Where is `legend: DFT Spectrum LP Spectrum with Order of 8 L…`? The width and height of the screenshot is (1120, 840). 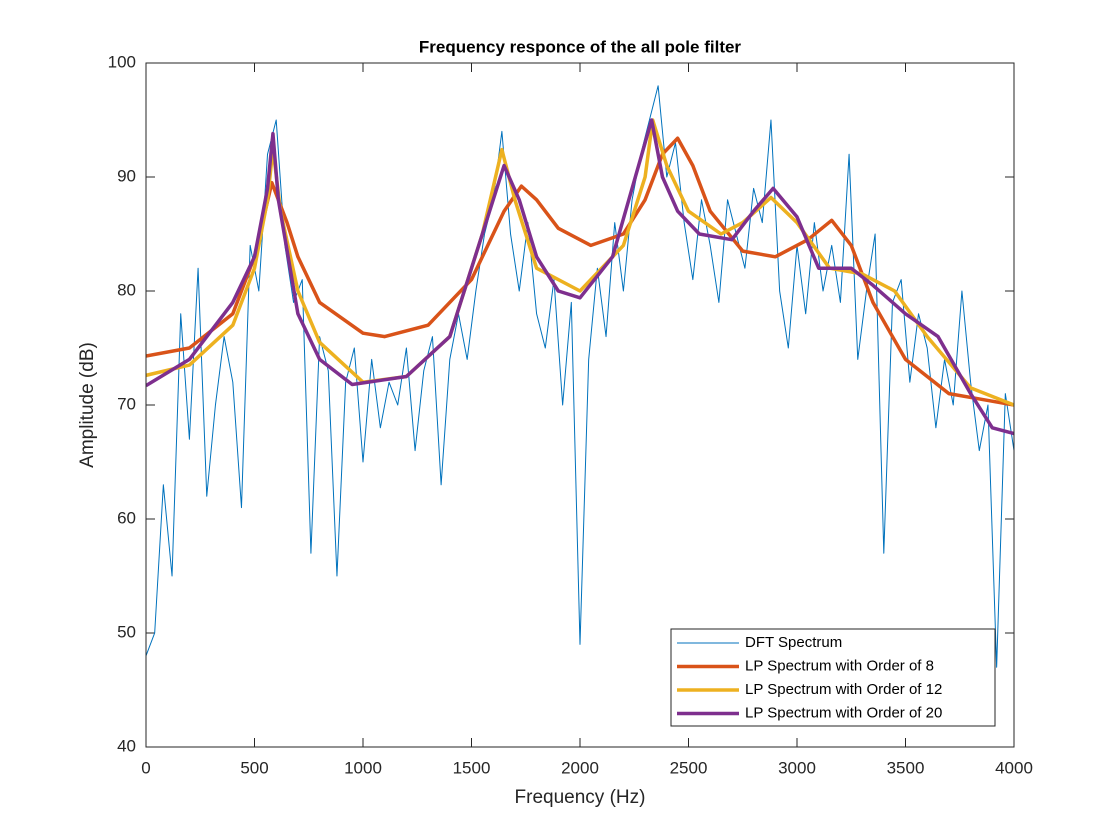
legend: DFT Spectrum LP Spectrum with Order of 8 L… is located at coordinates (833, 677).